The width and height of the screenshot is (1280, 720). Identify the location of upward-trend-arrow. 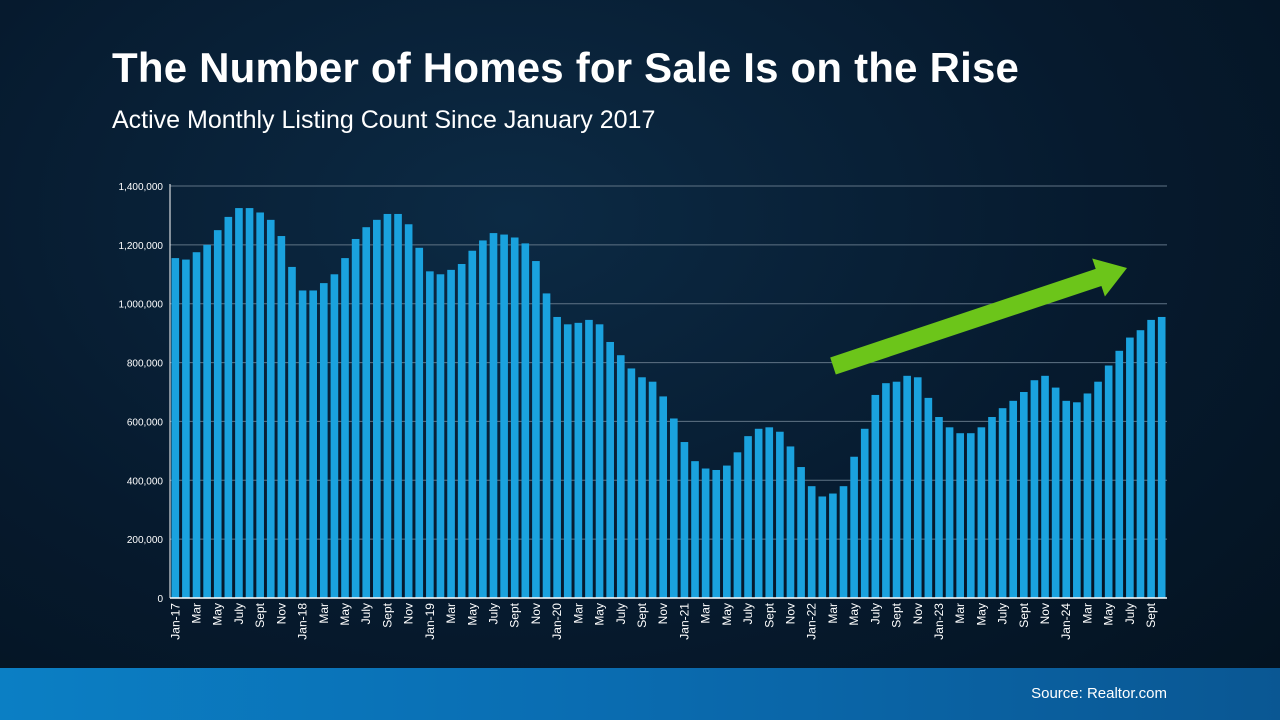
(978, 316).